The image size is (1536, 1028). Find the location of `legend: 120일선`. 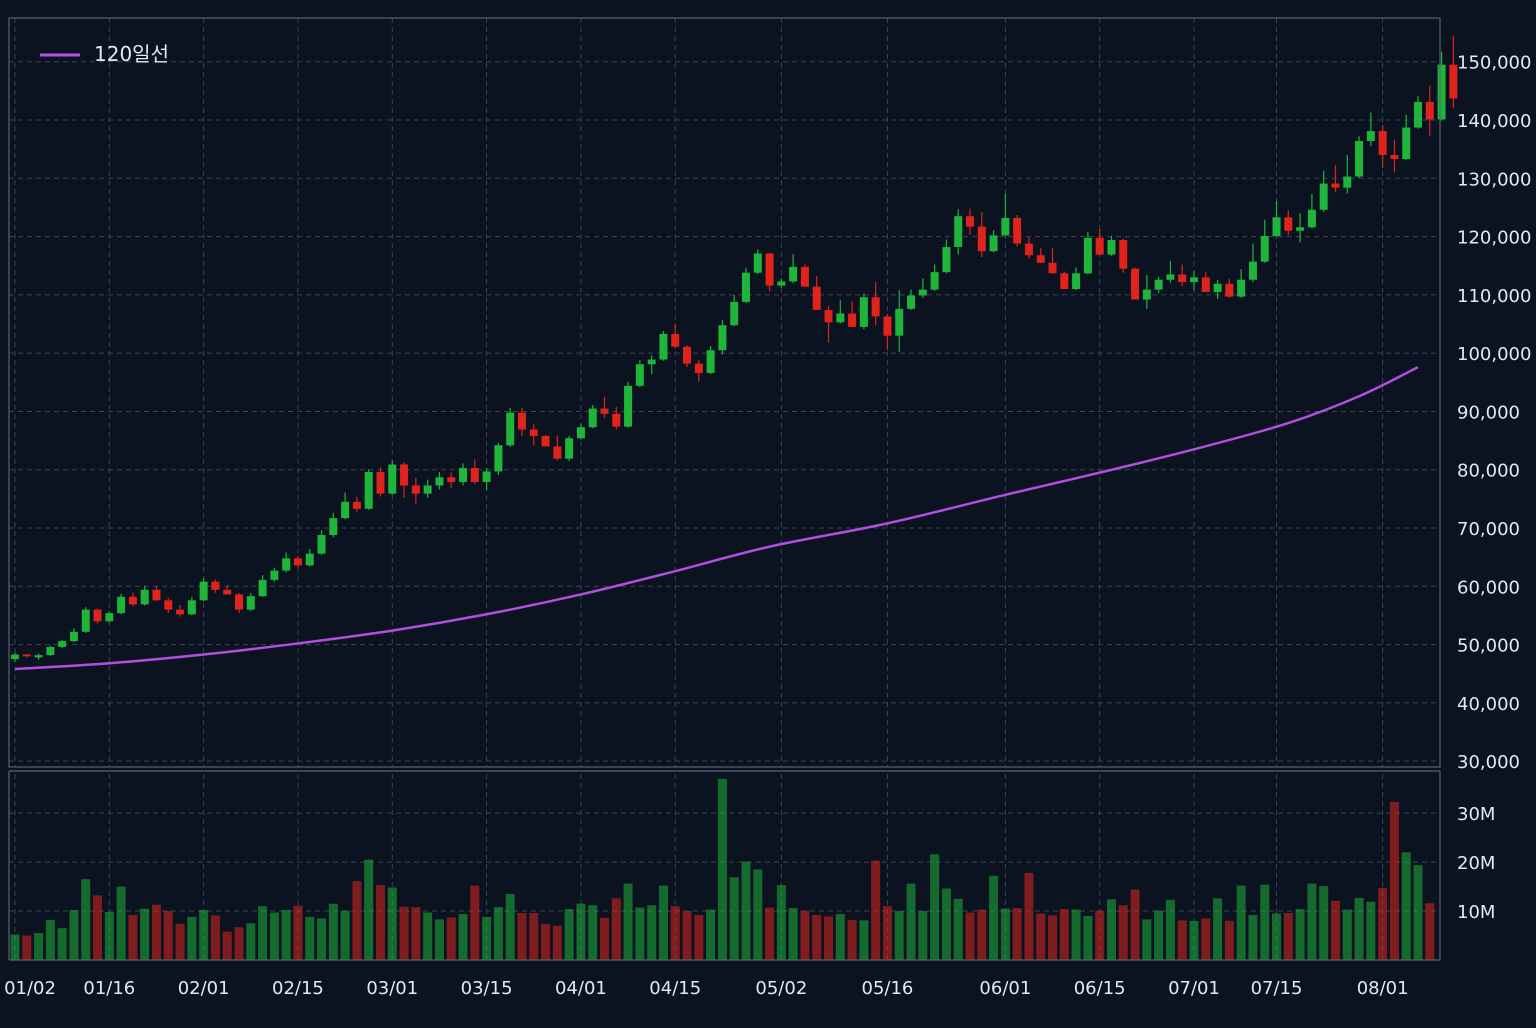

legend: 120일선 is located at coordinates (104, 54).